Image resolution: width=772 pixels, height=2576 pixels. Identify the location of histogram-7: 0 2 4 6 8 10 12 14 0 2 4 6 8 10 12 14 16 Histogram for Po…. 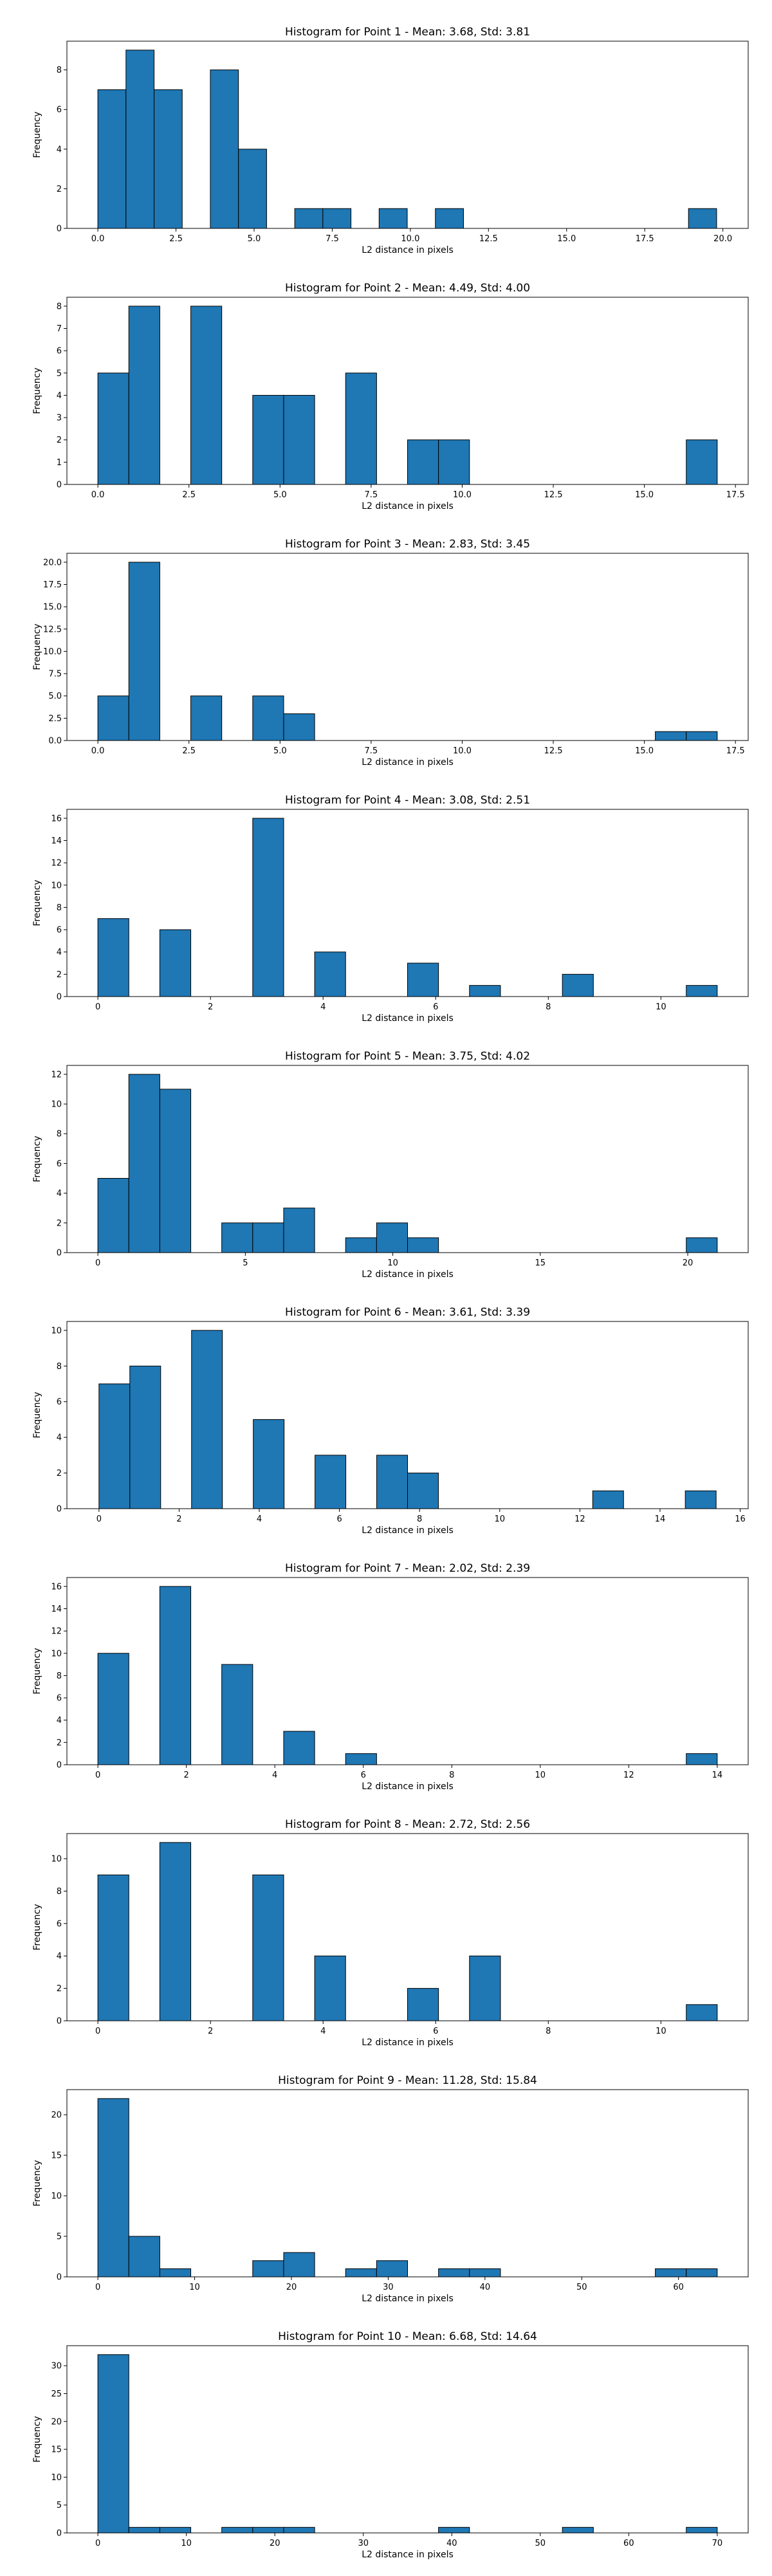
(390, 1677).